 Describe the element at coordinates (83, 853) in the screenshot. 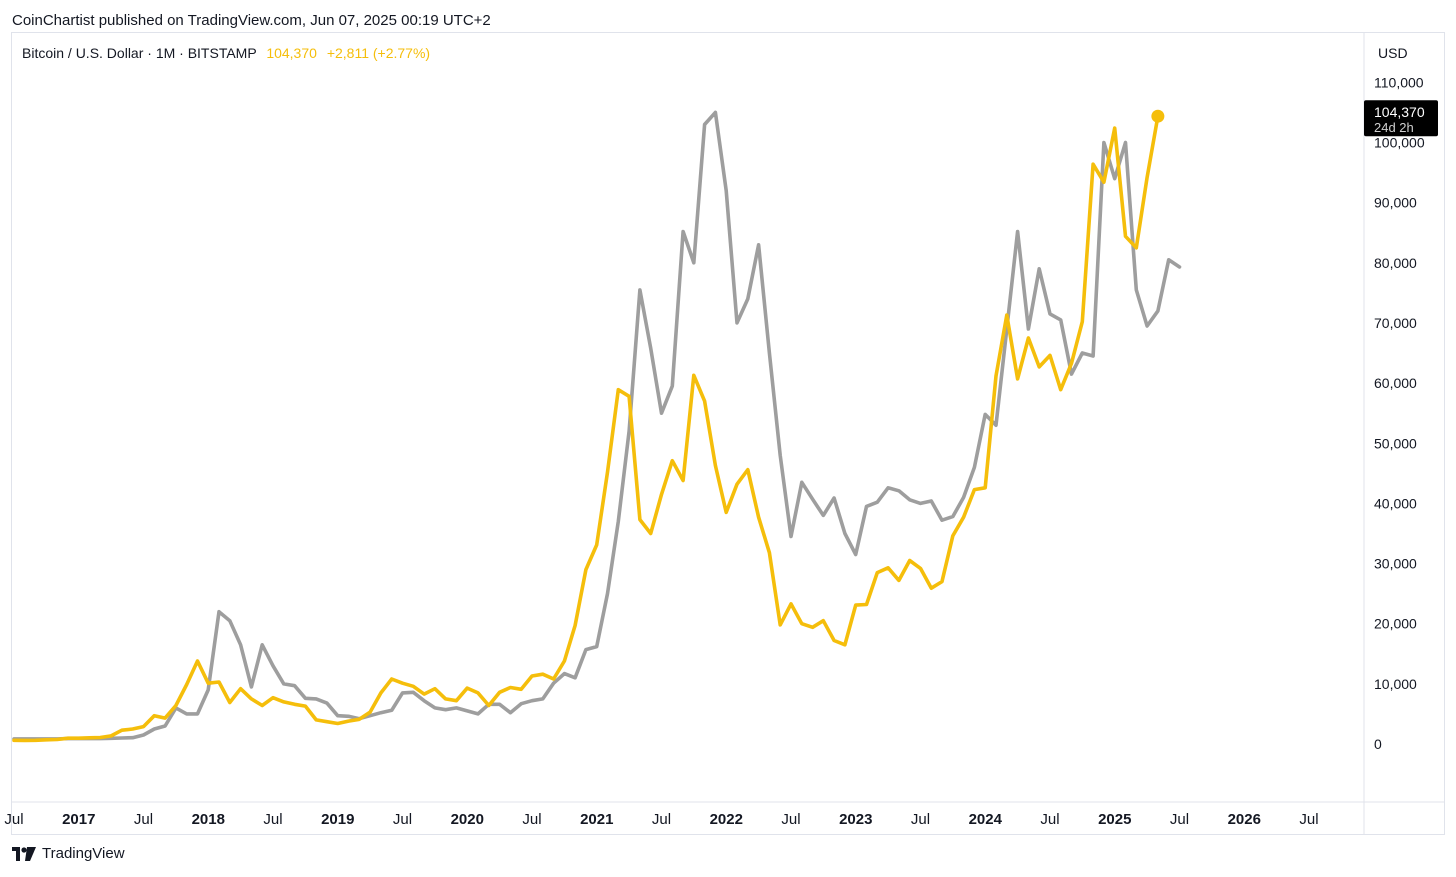

I see `brand-name: TradingView` at that location.